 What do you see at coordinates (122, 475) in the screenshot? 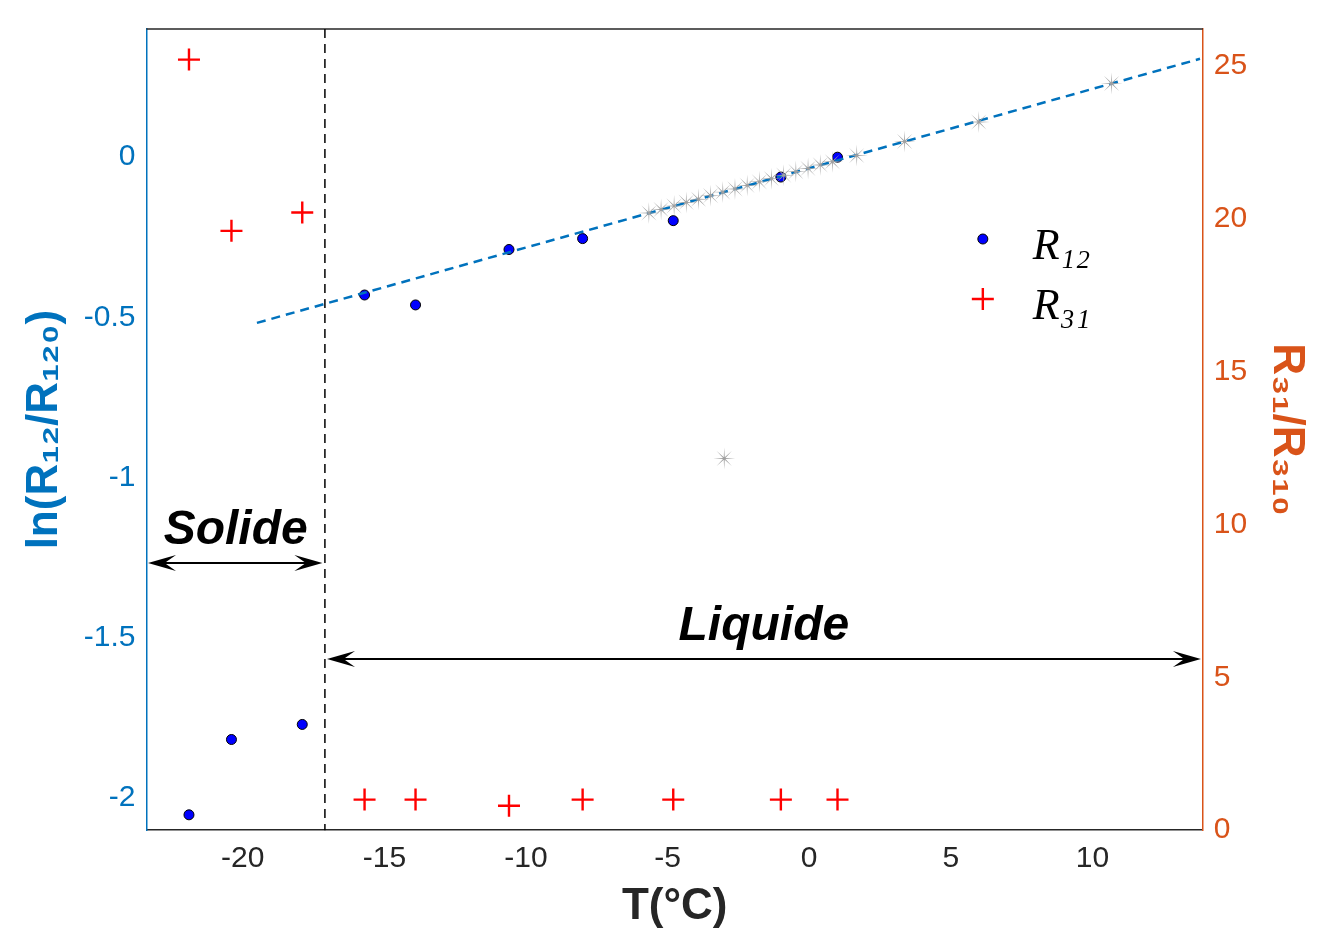
I see `y-tick-label: -1` at bounding box center [122, 475].